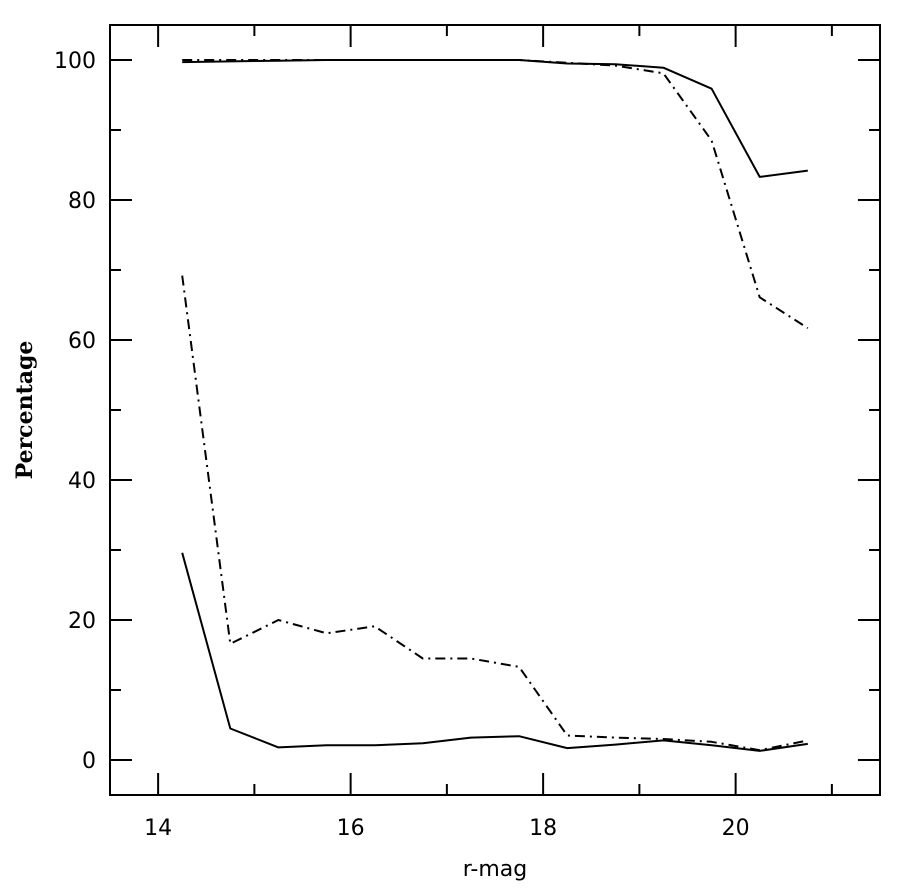 The width and height of the screenshot is (908, 894). I want to click on y-tick-label: 40, so click(82, 481).